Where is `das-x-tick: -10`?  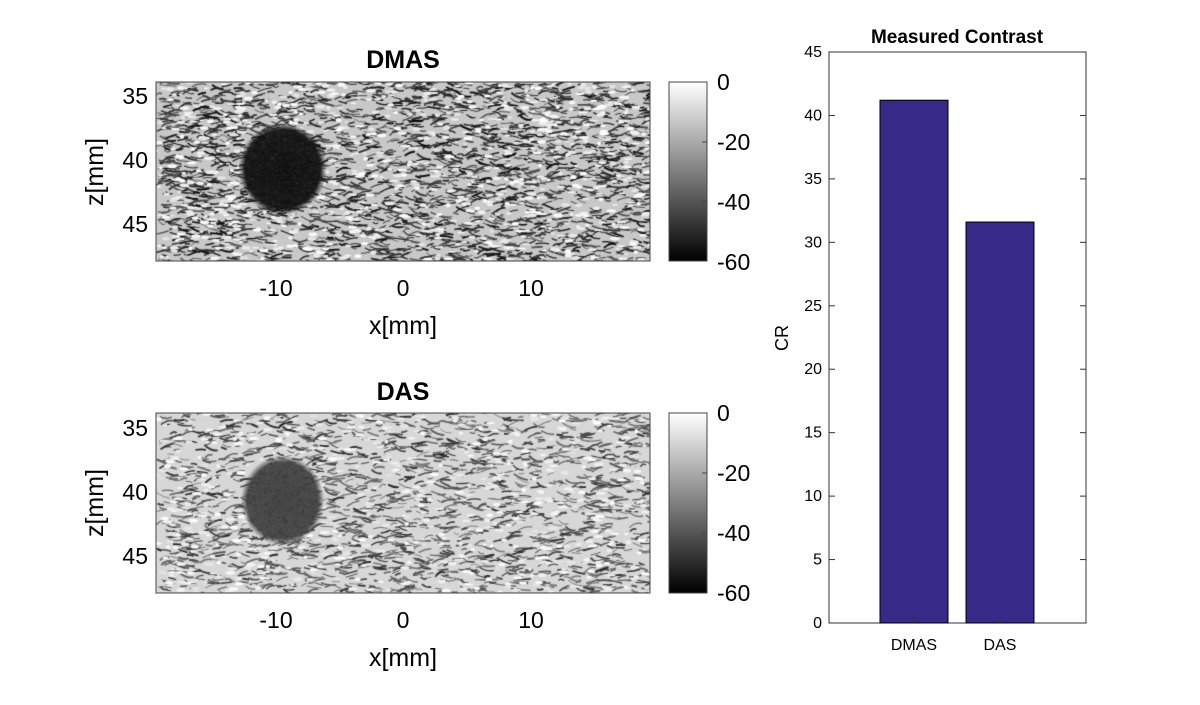
das-x-tick: -10 is located at coordinates (275, 620).